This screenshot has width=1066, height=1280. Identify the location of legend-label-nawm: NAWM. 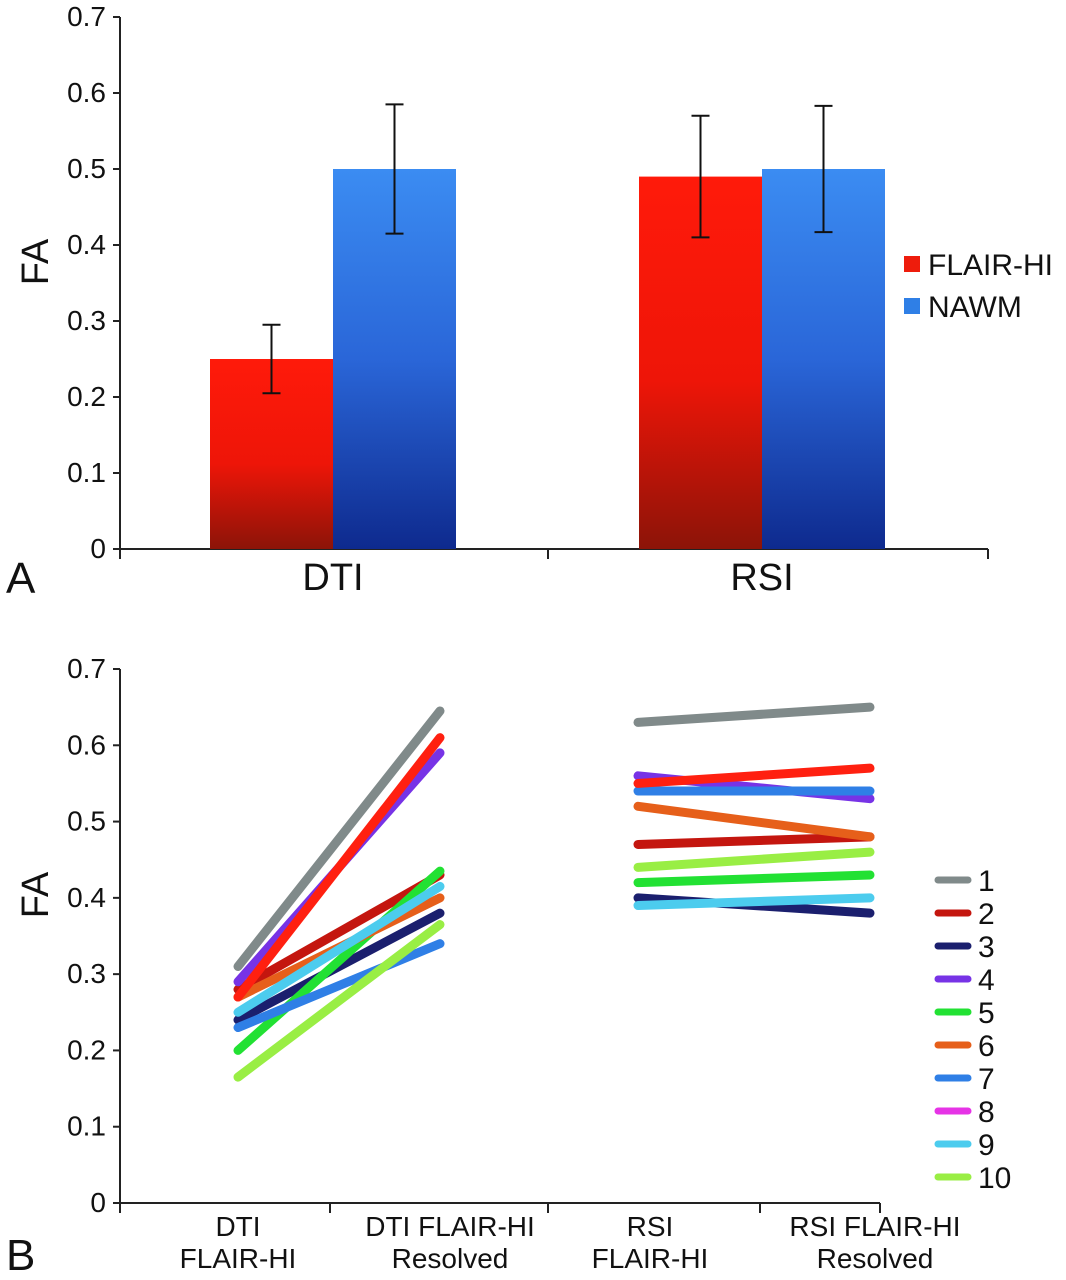
(975, 307).